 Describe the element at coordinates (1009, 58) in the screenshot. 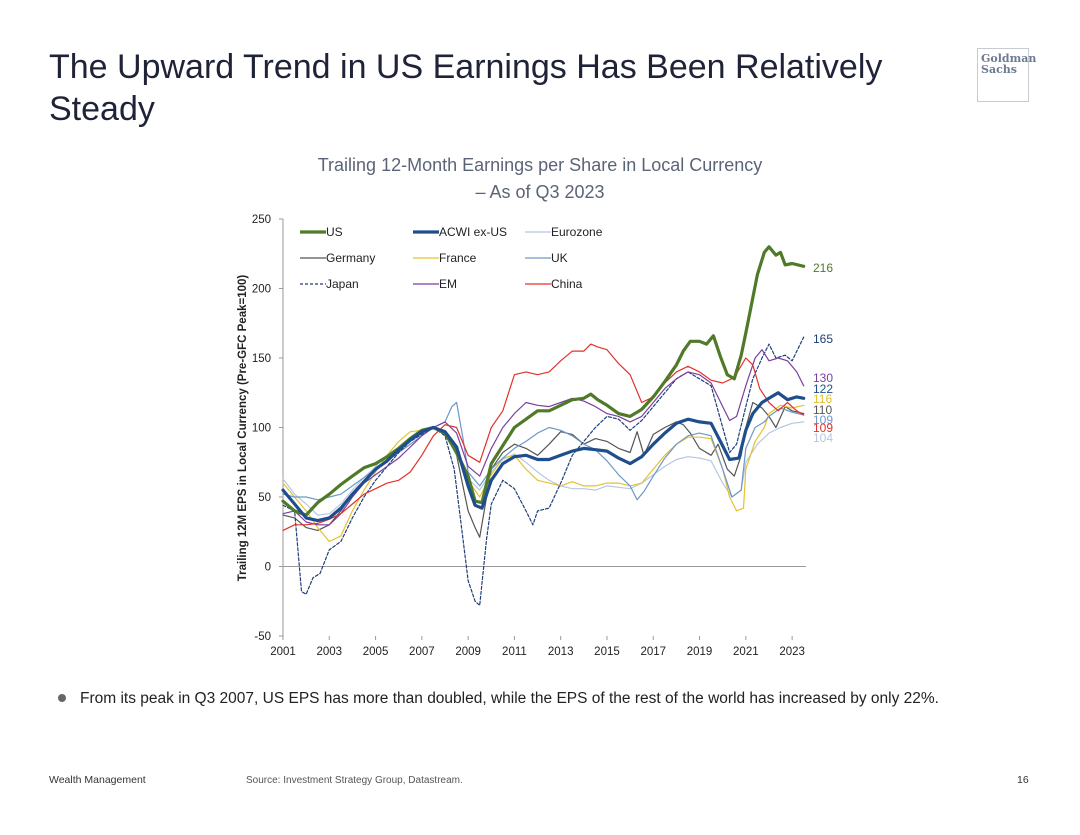

I see `logo-line-1: Goldman` at that location.